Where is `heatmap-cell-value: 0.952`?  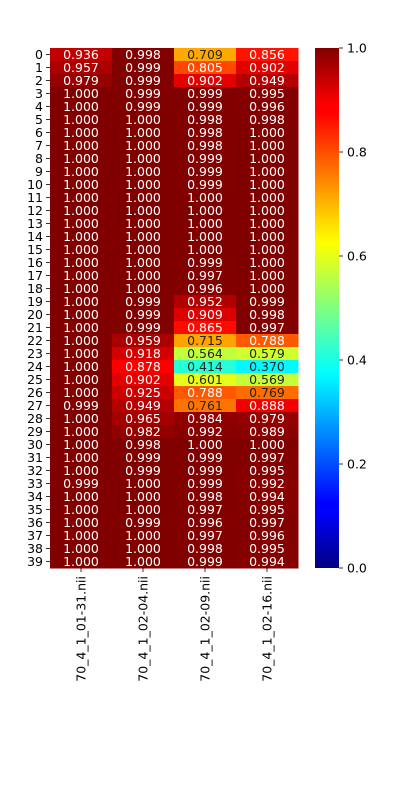
heatmap-cell-value: 0.952 is located at coordinates (205, 301).